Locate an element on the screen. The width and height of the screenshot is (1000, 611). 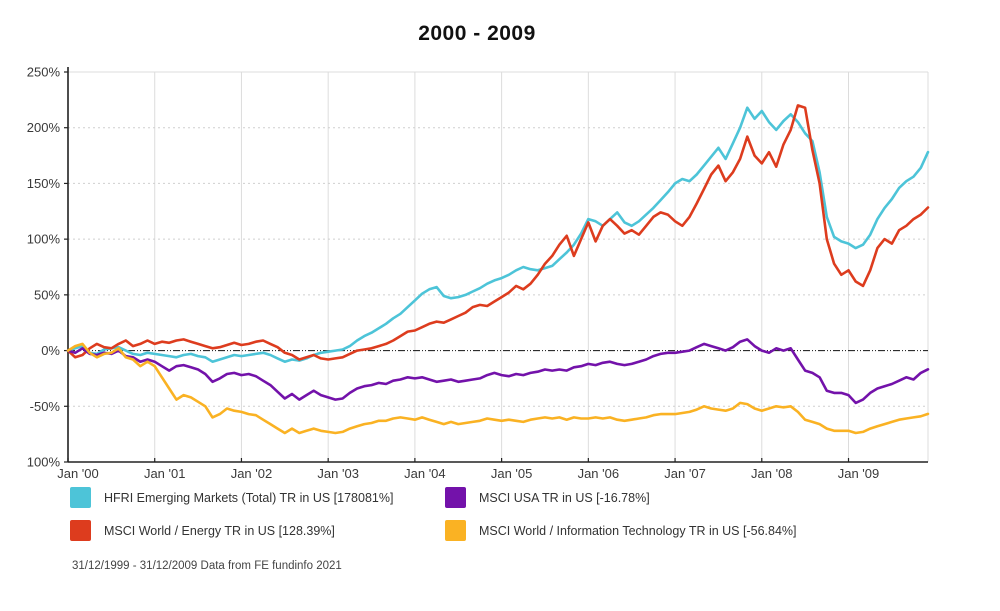
legend-item-msci-usa: MSCI USA TR in US [-16.78%] is located at coordinates (547, 497).